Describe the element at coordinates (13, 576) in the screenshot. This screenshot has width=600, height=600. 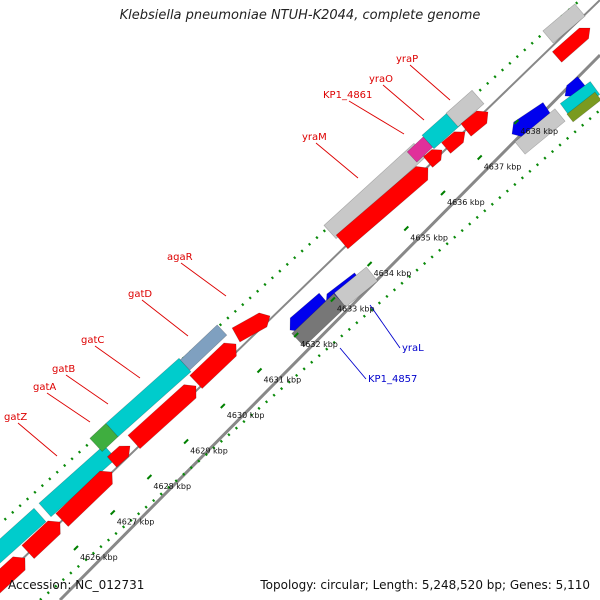
I see `feature-gatZ-cds` at that location.